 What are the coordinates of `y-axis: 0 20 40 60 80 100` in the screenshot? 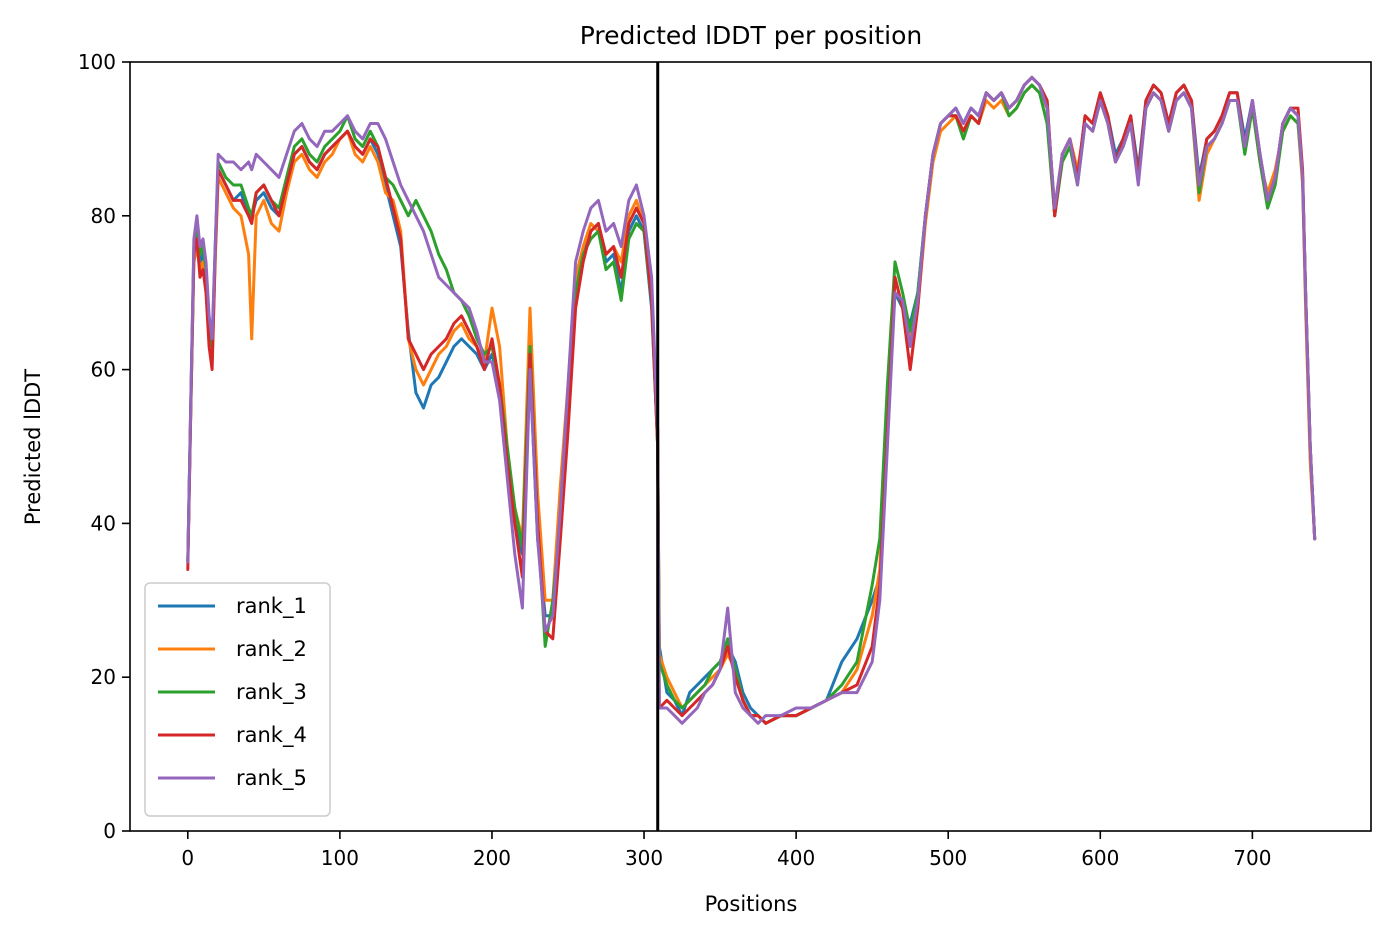 It's located at (104, 446).